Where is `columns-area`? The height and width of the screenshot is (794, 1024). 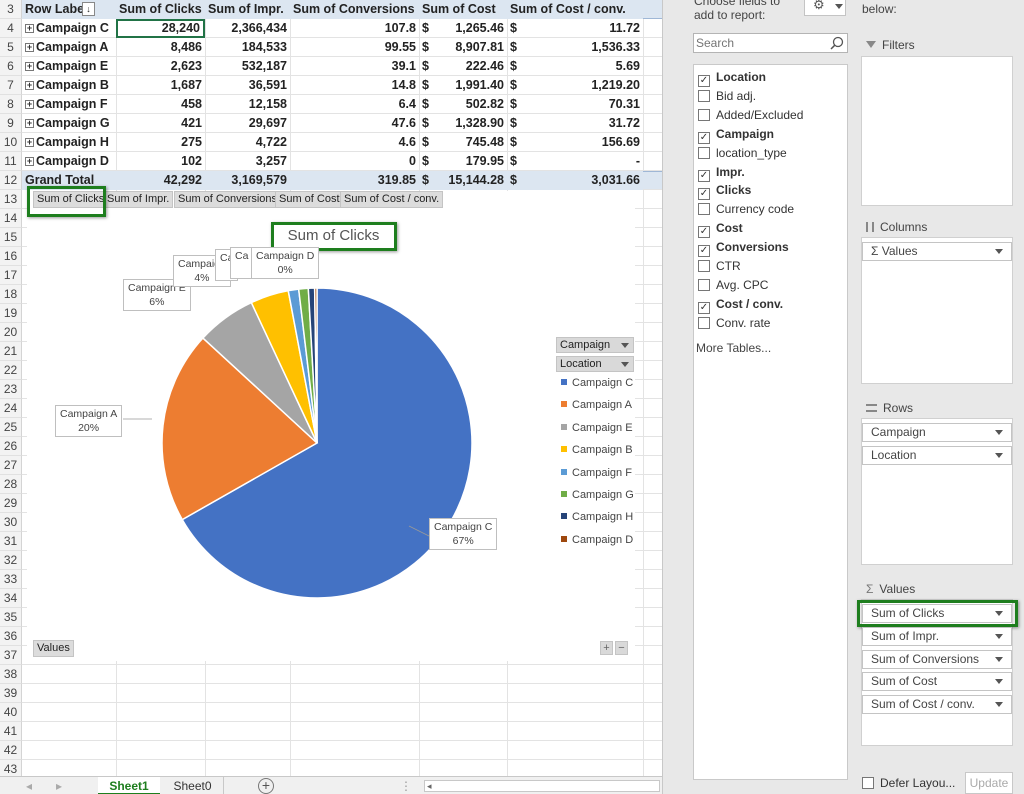
columns-area is located at coordinates (937, 310).